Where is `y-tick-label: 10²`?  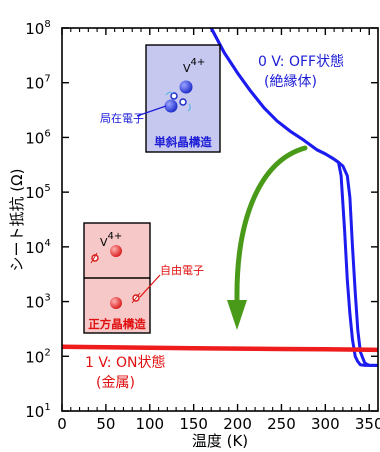
y-tick-label: 10² is located at coordinates (37, 356).